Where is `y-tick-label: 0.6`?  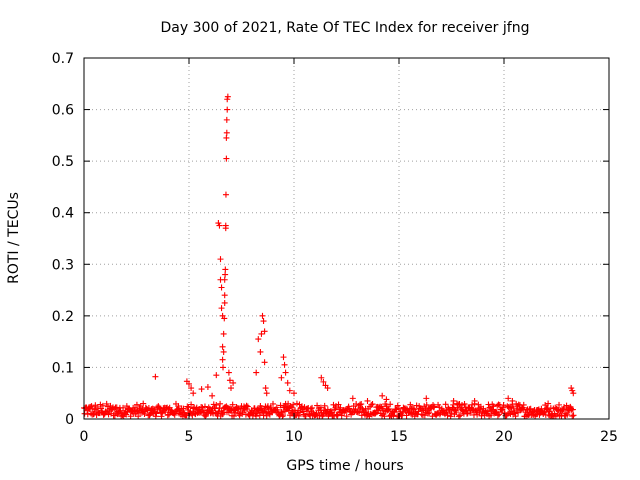
y-tick-label: 0.6 is located at coordinates (63, 111).